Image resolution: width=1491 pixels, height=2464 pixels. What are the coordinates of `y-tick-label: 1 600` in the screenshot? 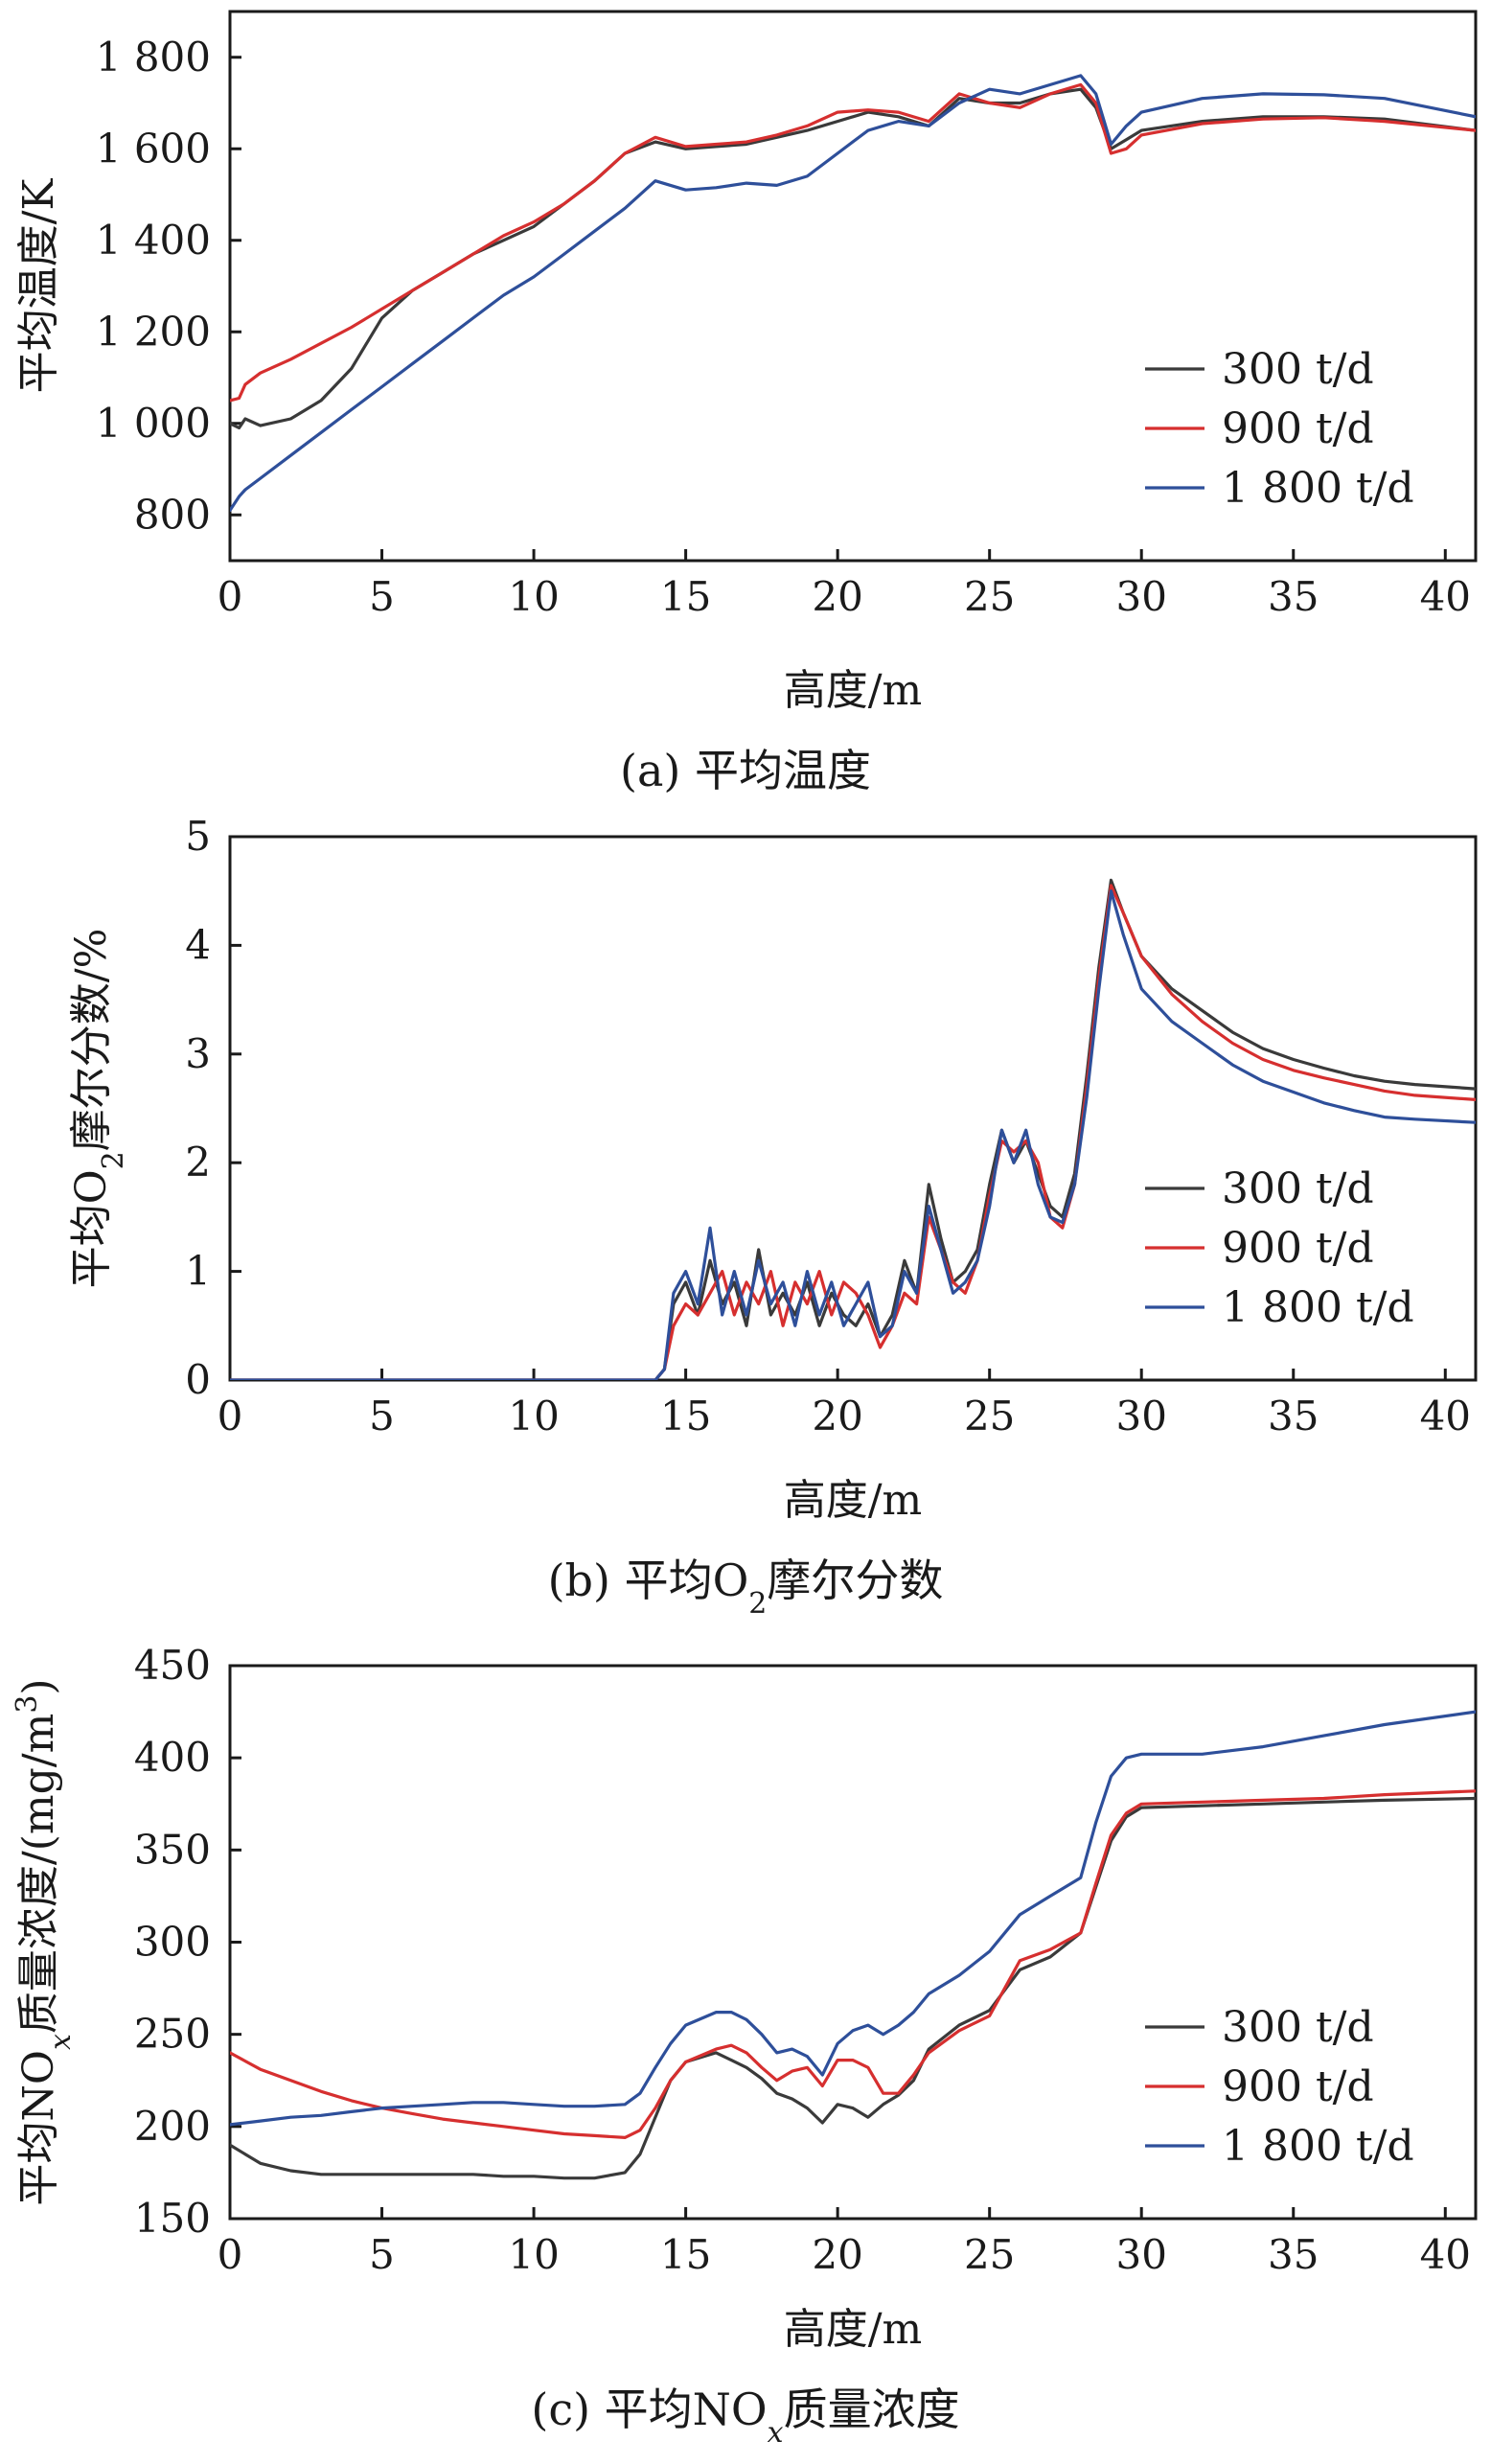 It's located at (153, 148).